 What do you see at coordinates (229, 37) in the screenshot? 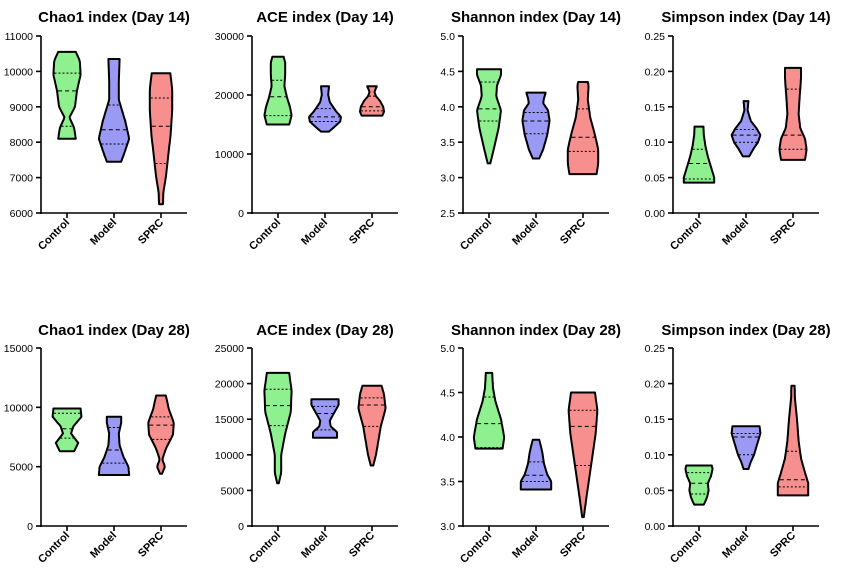
I see `y-tick-label: 30000` at bounding box center [229, 37].